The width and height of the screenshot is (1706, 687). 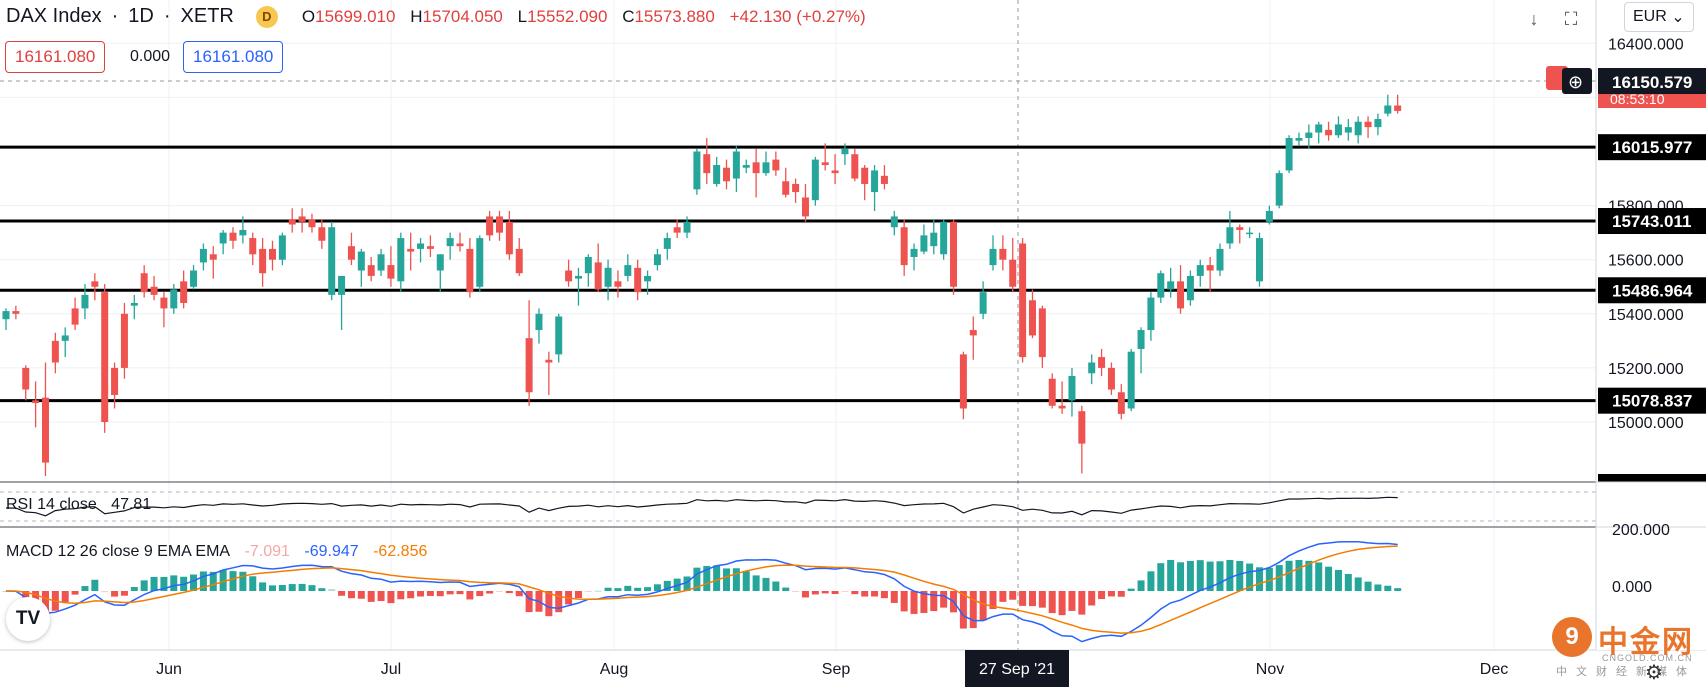 I want to click on time-tick-label: Dec, so click(x=1494, y=669).